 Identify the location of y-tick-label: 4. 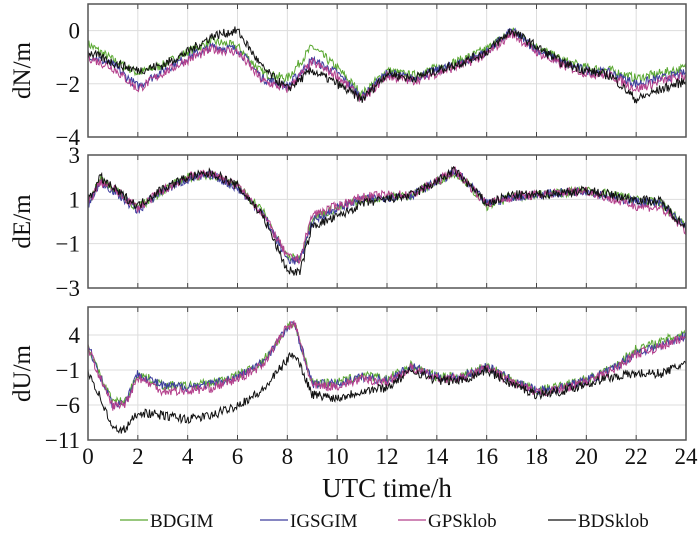
(75, 335).